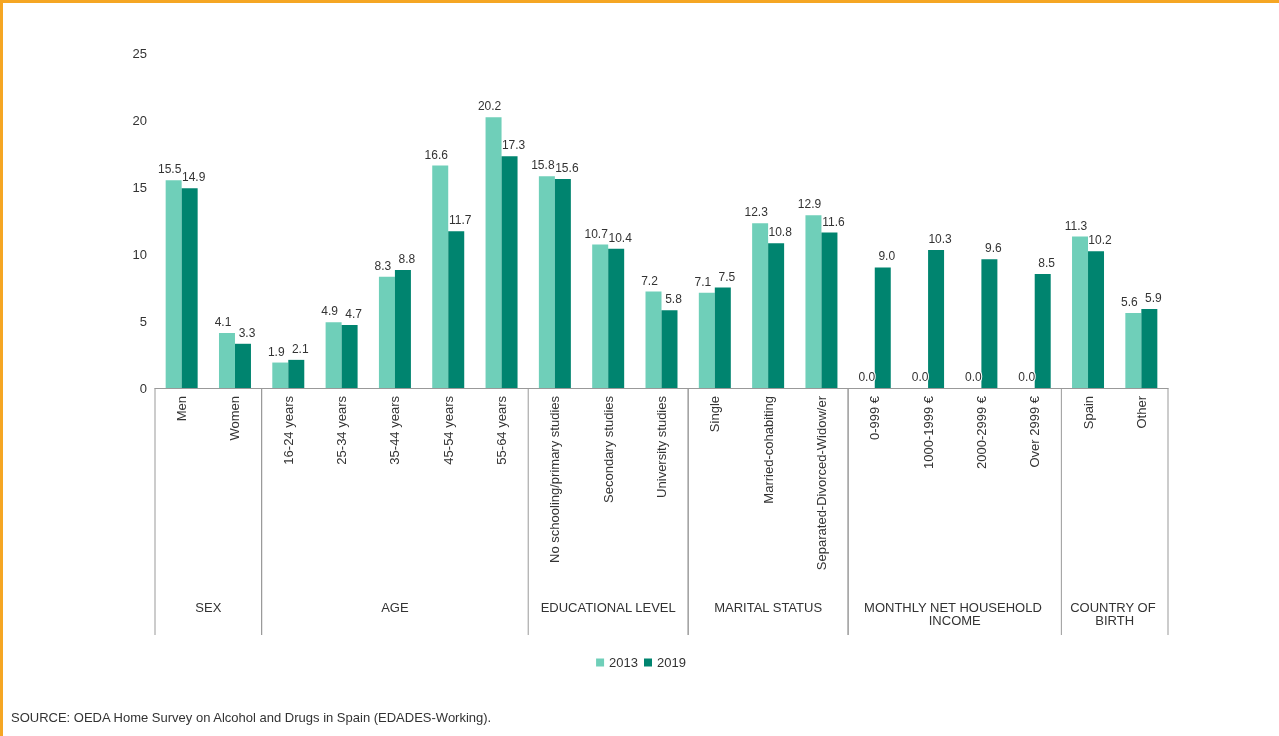  Describe the element at coordinates (555, 479) in the screenshot. I see `x-tick-label: No schooling/primary studies` at that location.